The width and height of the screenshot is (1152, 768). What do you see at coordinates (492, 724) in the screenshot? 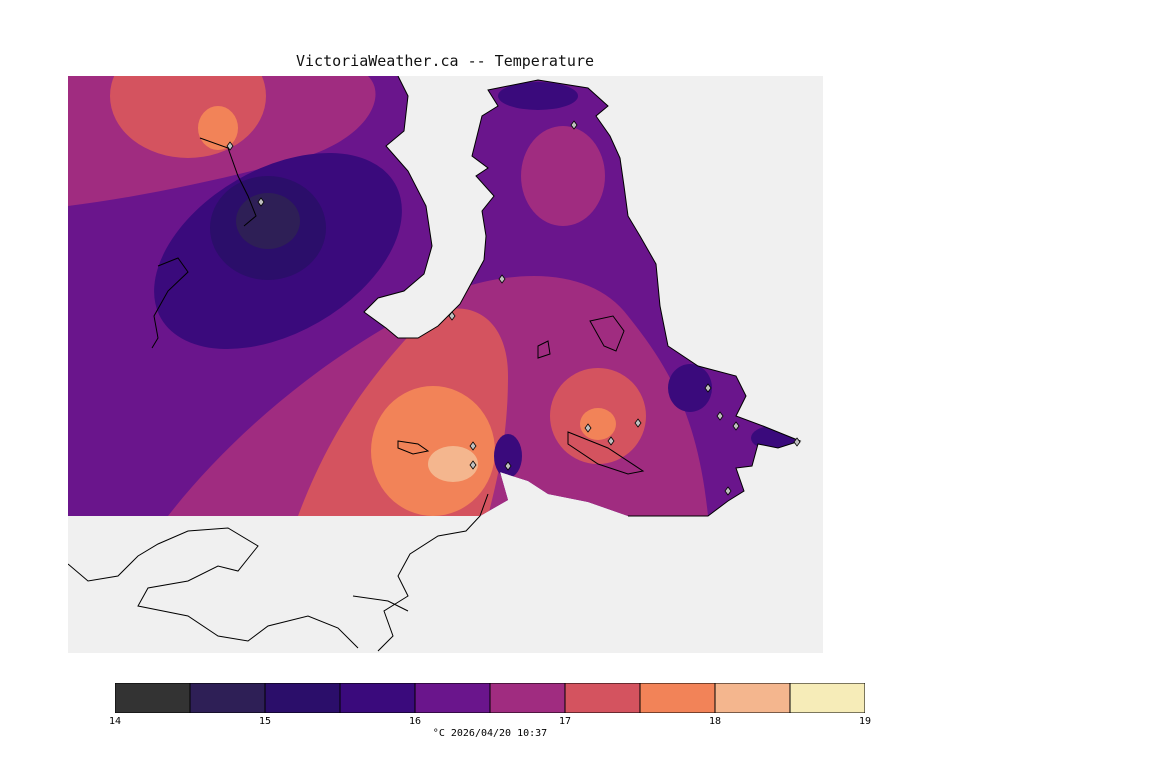
I see `color-scale-ticks: 14 15 16 17 18 19` at bounding box center [492, 724].